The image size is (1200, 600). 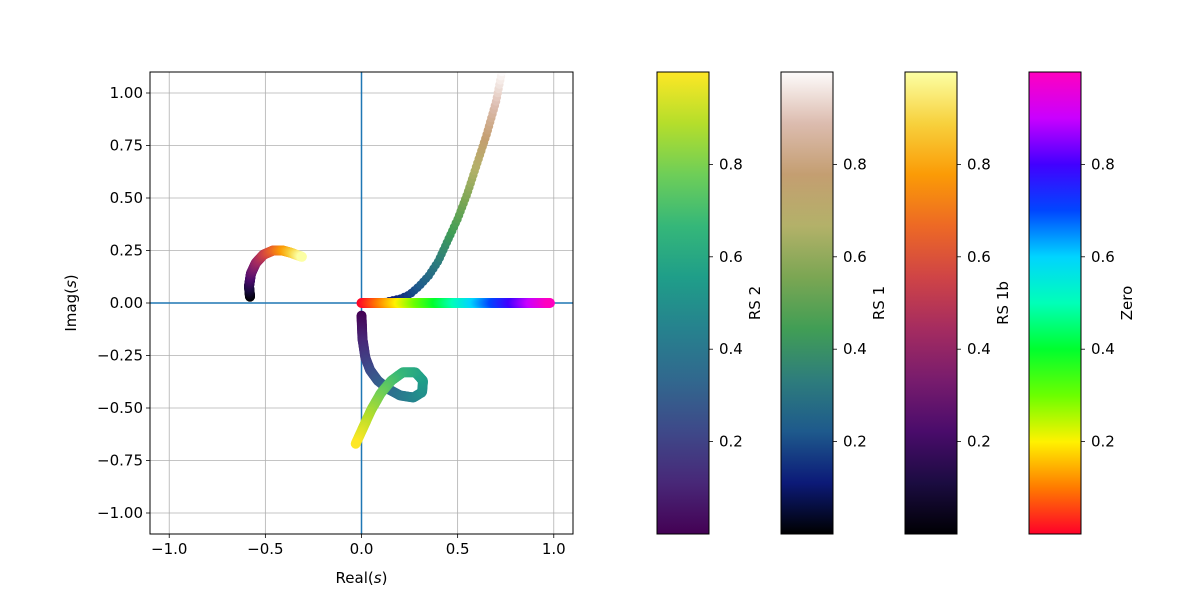 I want to click on colorbar-rs-1b: 0.2 0.4 0.6 0.8 RS 1b, so click(x=958, y=303).